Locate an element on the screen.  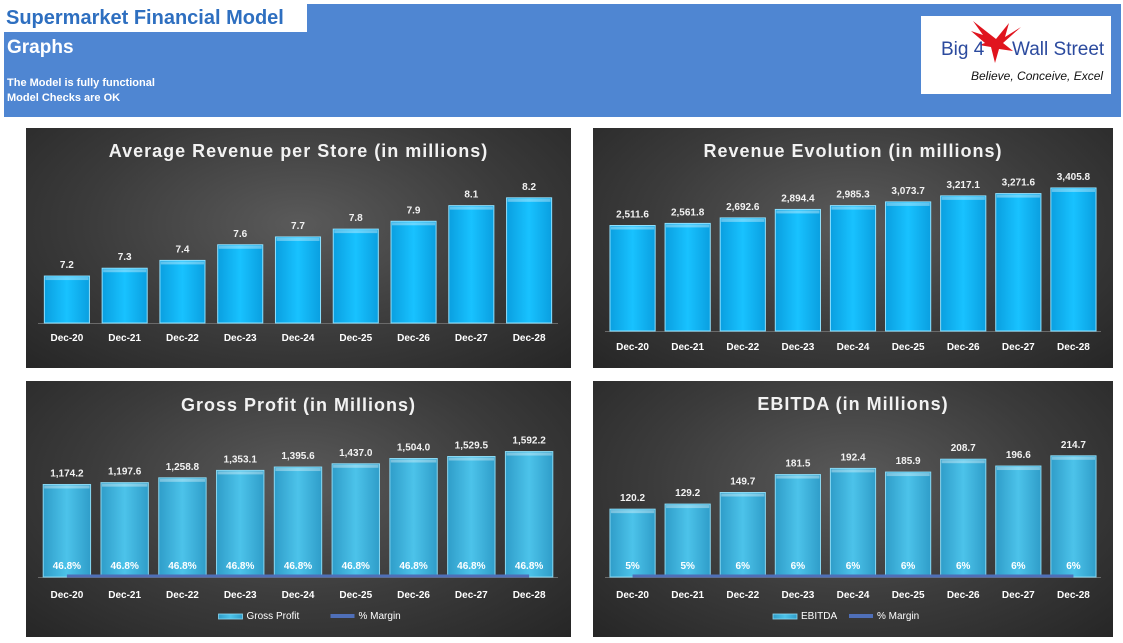
data-label: 7.8 is located at coordinates (356, 218).